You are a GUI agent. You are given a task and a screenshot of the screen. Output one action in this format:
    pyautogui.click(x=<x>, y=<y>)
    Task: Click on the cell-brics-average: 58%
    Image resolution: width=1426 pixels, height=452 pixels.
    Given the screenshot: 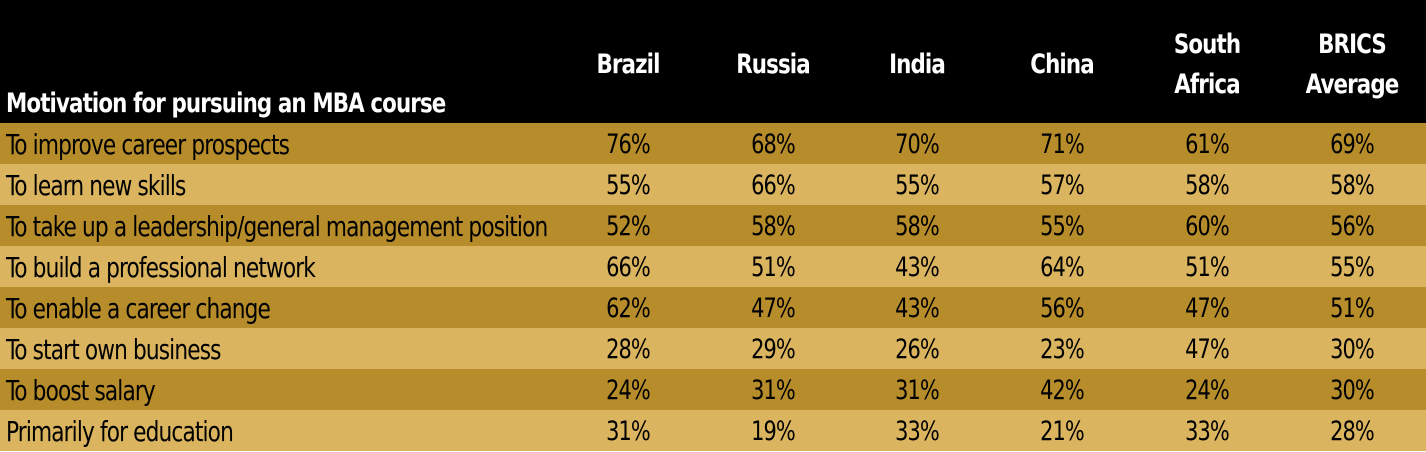 What is the action you would take?
    pyautogui.click(x=1352, y=185)
    